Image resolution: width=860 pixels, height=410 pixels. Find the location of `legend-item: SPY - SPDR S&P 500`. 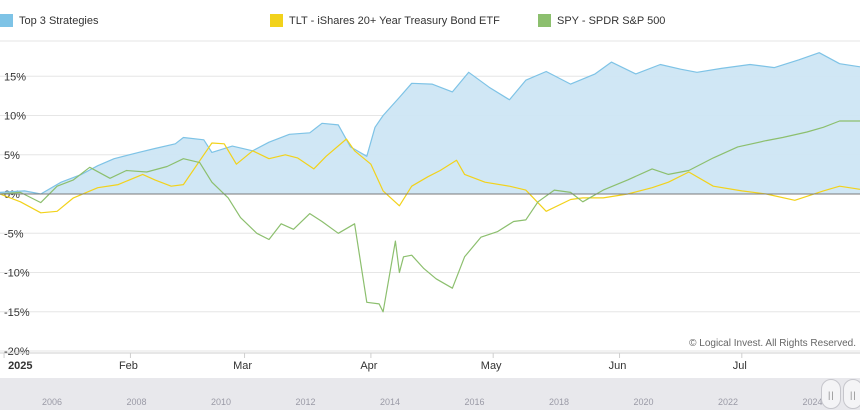

legend-item: SPY - SPDR S&P 500 is located at coordinates (601, 20).